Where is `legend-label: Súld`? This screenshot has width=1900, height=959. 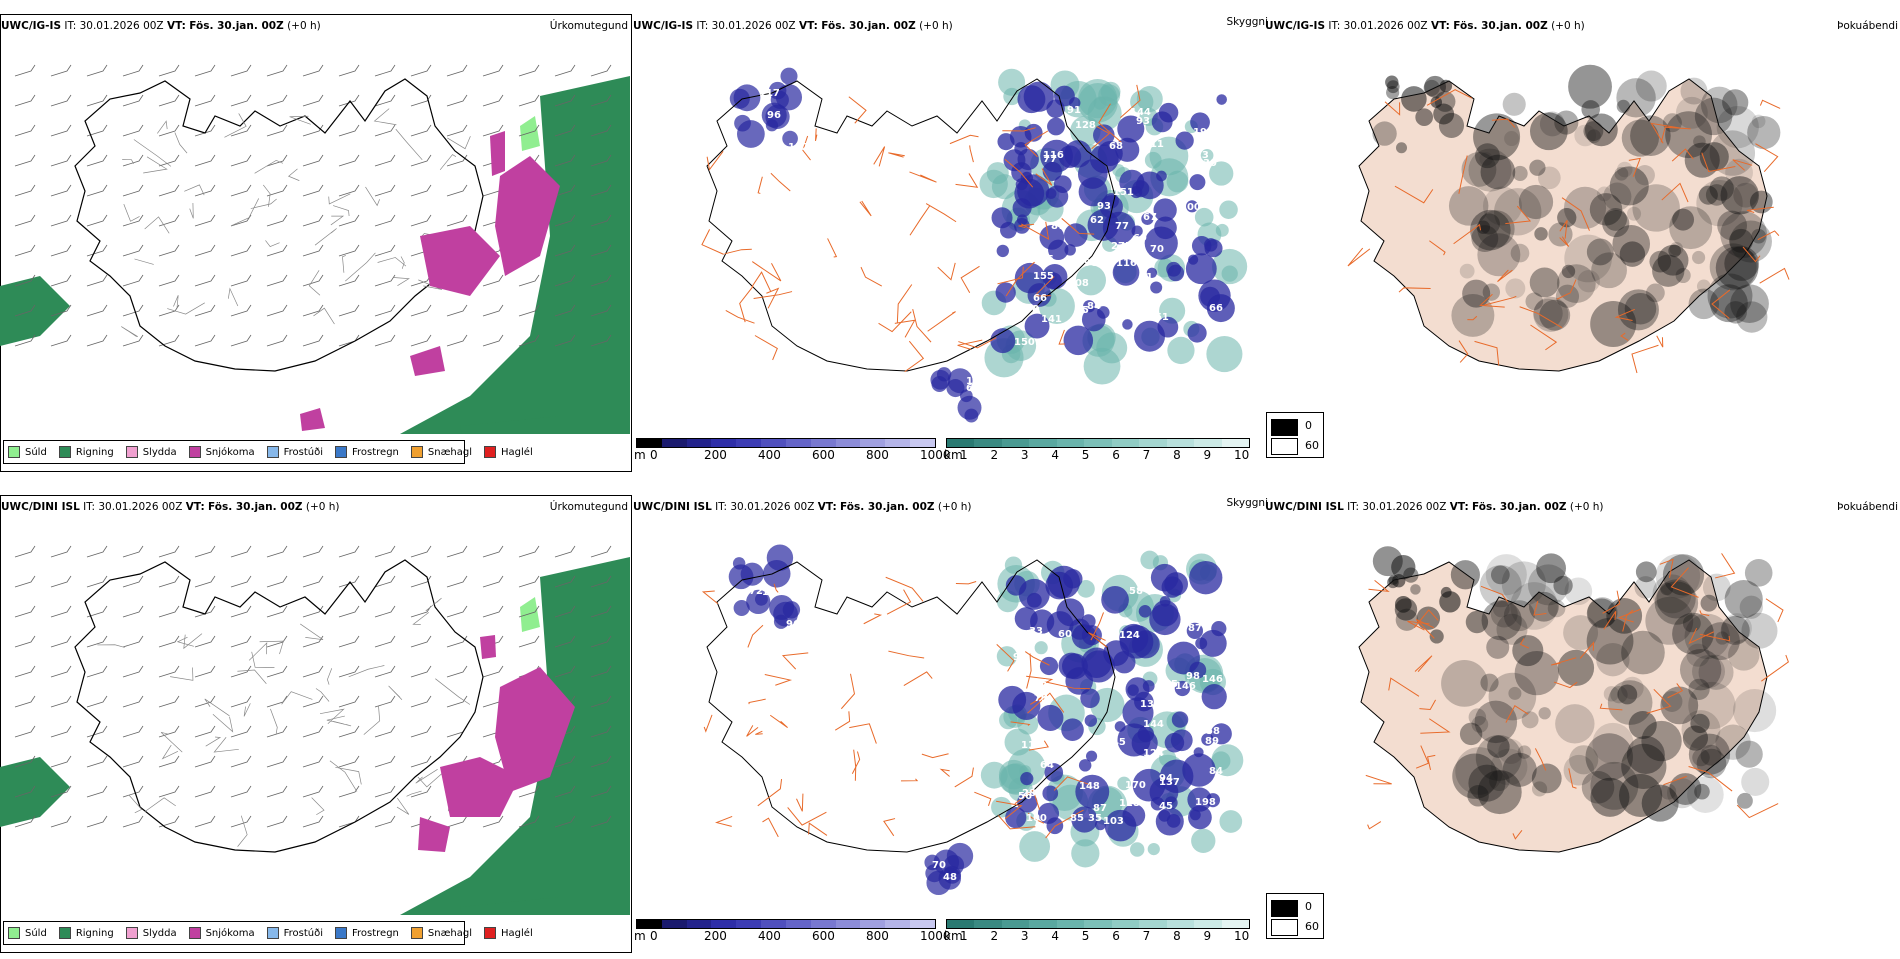
legend-label: Súld is located at coordinates (36, 933).